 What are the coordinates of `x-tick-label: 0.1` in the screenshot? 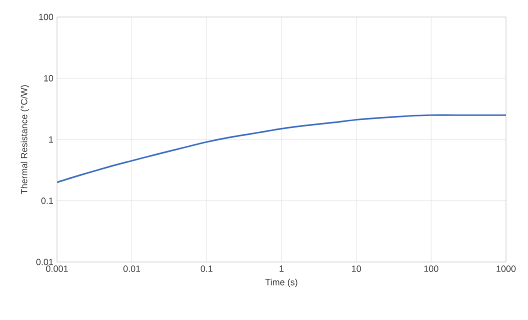 It's located at (206, 269).